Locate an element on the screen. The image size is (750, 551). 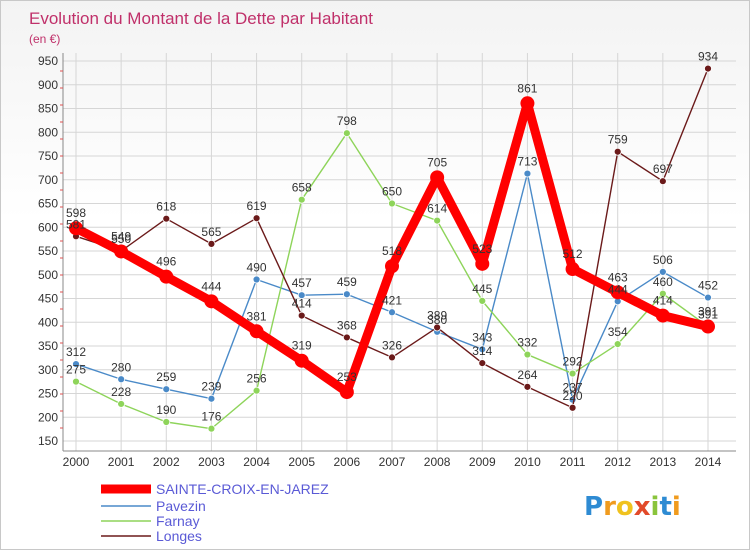
y-tick-label: 200 is located at coordinates (48, 417).